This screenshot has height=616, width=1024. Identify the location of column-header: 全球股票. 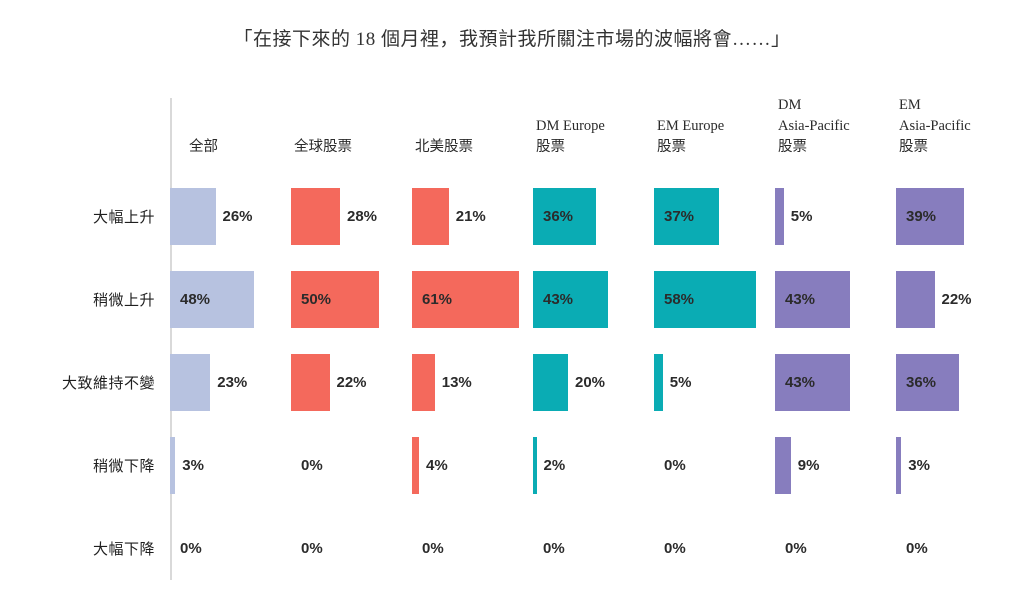
(351, 147).